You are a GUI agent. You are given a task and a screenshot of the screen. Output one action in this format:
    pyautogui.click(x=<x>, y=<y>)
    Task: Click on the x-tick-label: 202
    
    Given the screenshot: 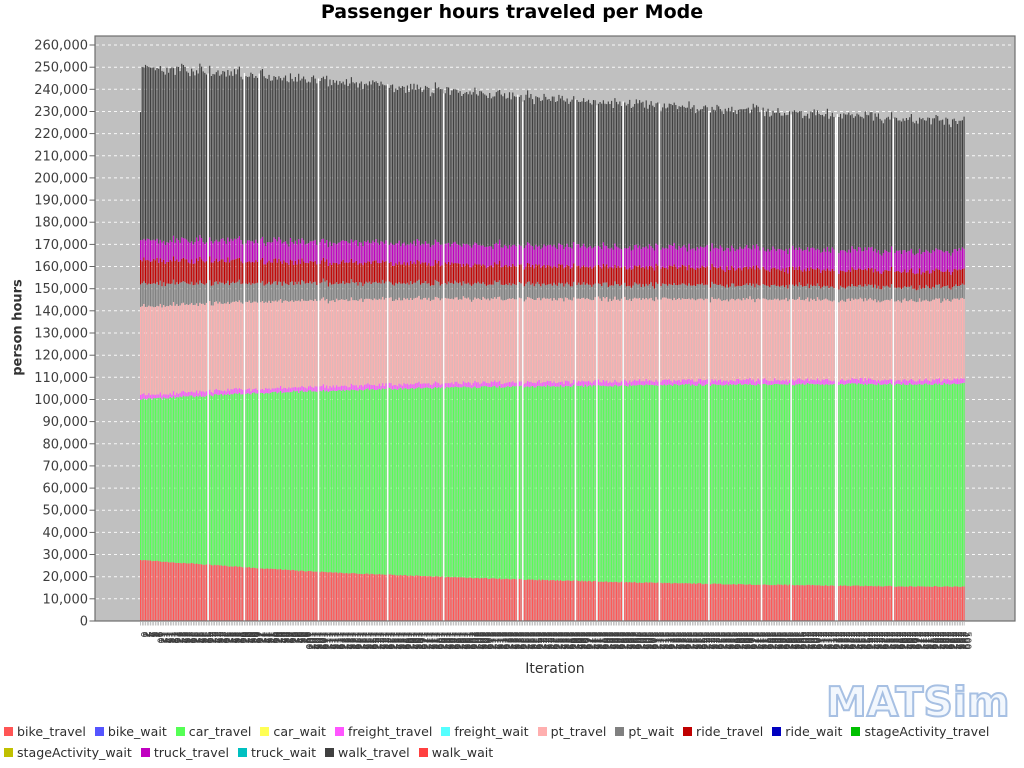 What is the action you would take?
    pyautogui.click(x=476, y=641)
    